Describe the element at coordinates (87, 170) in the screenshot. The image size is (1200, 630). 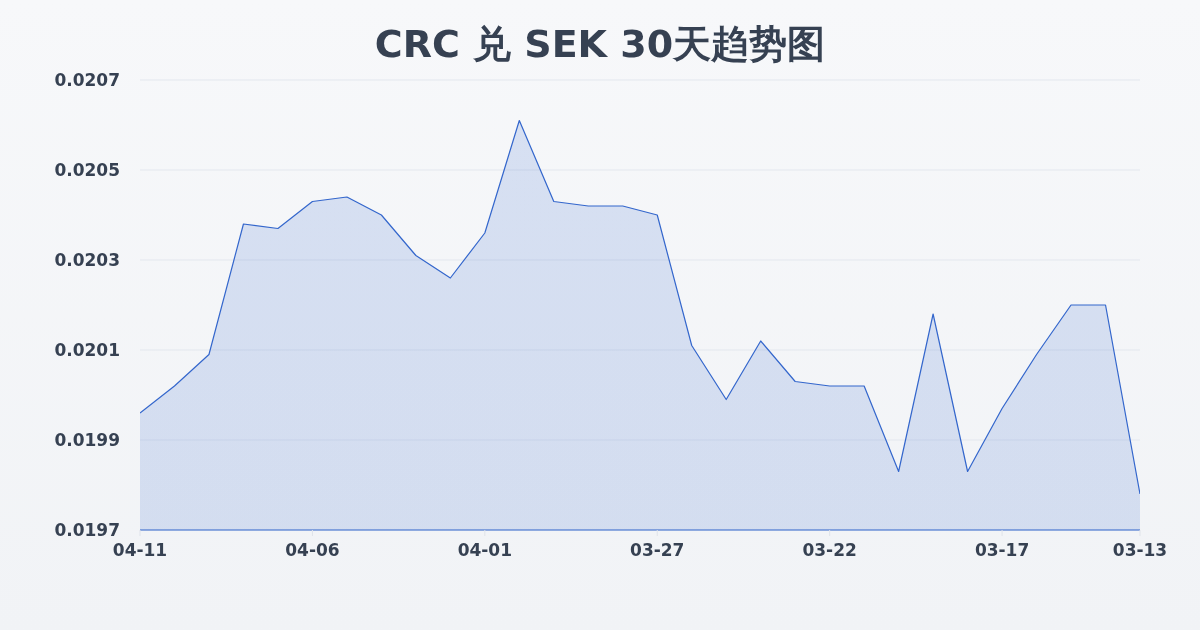
I see `y-tick-label: 0.0205` at that location.